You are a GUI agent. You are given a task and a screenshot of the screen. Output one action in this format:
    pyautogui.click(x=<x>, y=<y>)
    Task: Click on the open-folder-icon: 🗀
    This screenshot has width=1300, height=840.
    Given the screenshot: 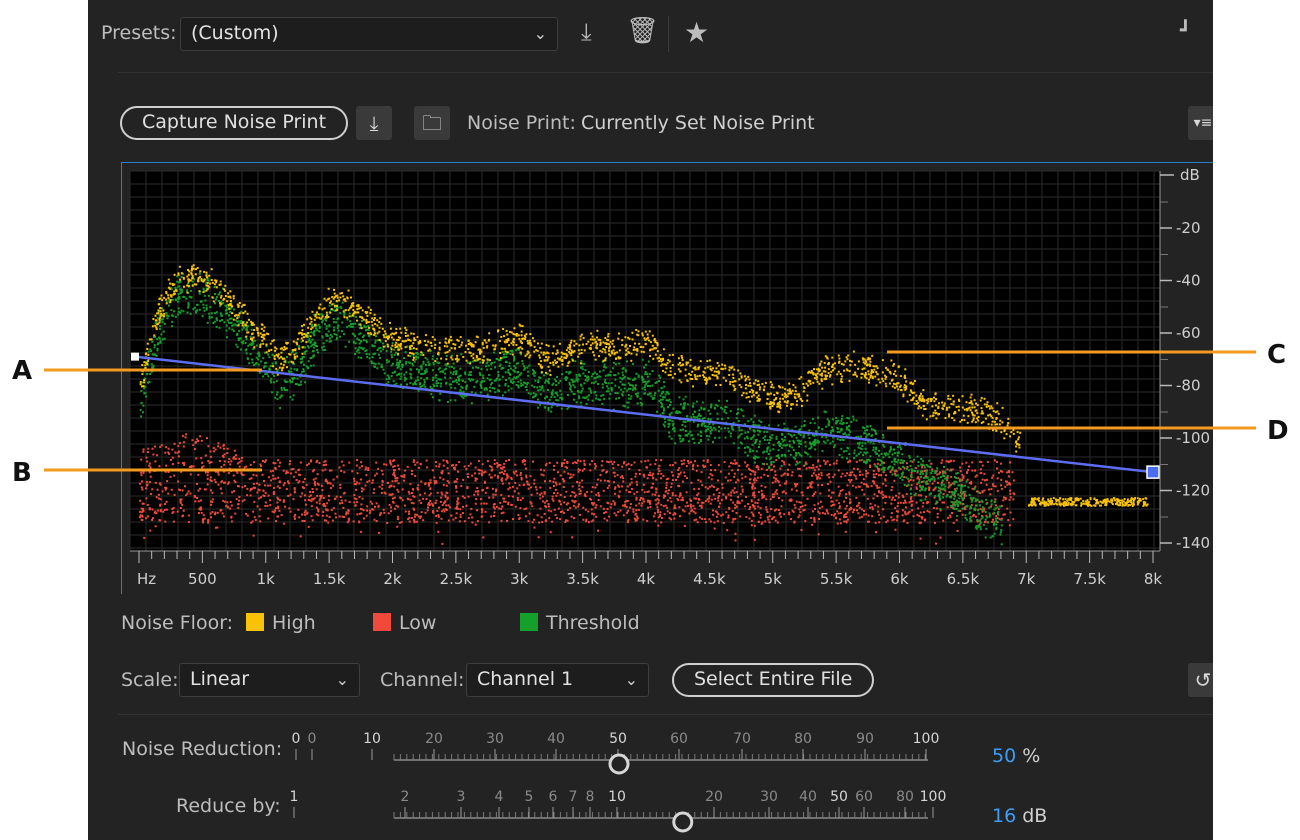 What is the action you would take?
    pyautogui.click(x=432, y=123)
    